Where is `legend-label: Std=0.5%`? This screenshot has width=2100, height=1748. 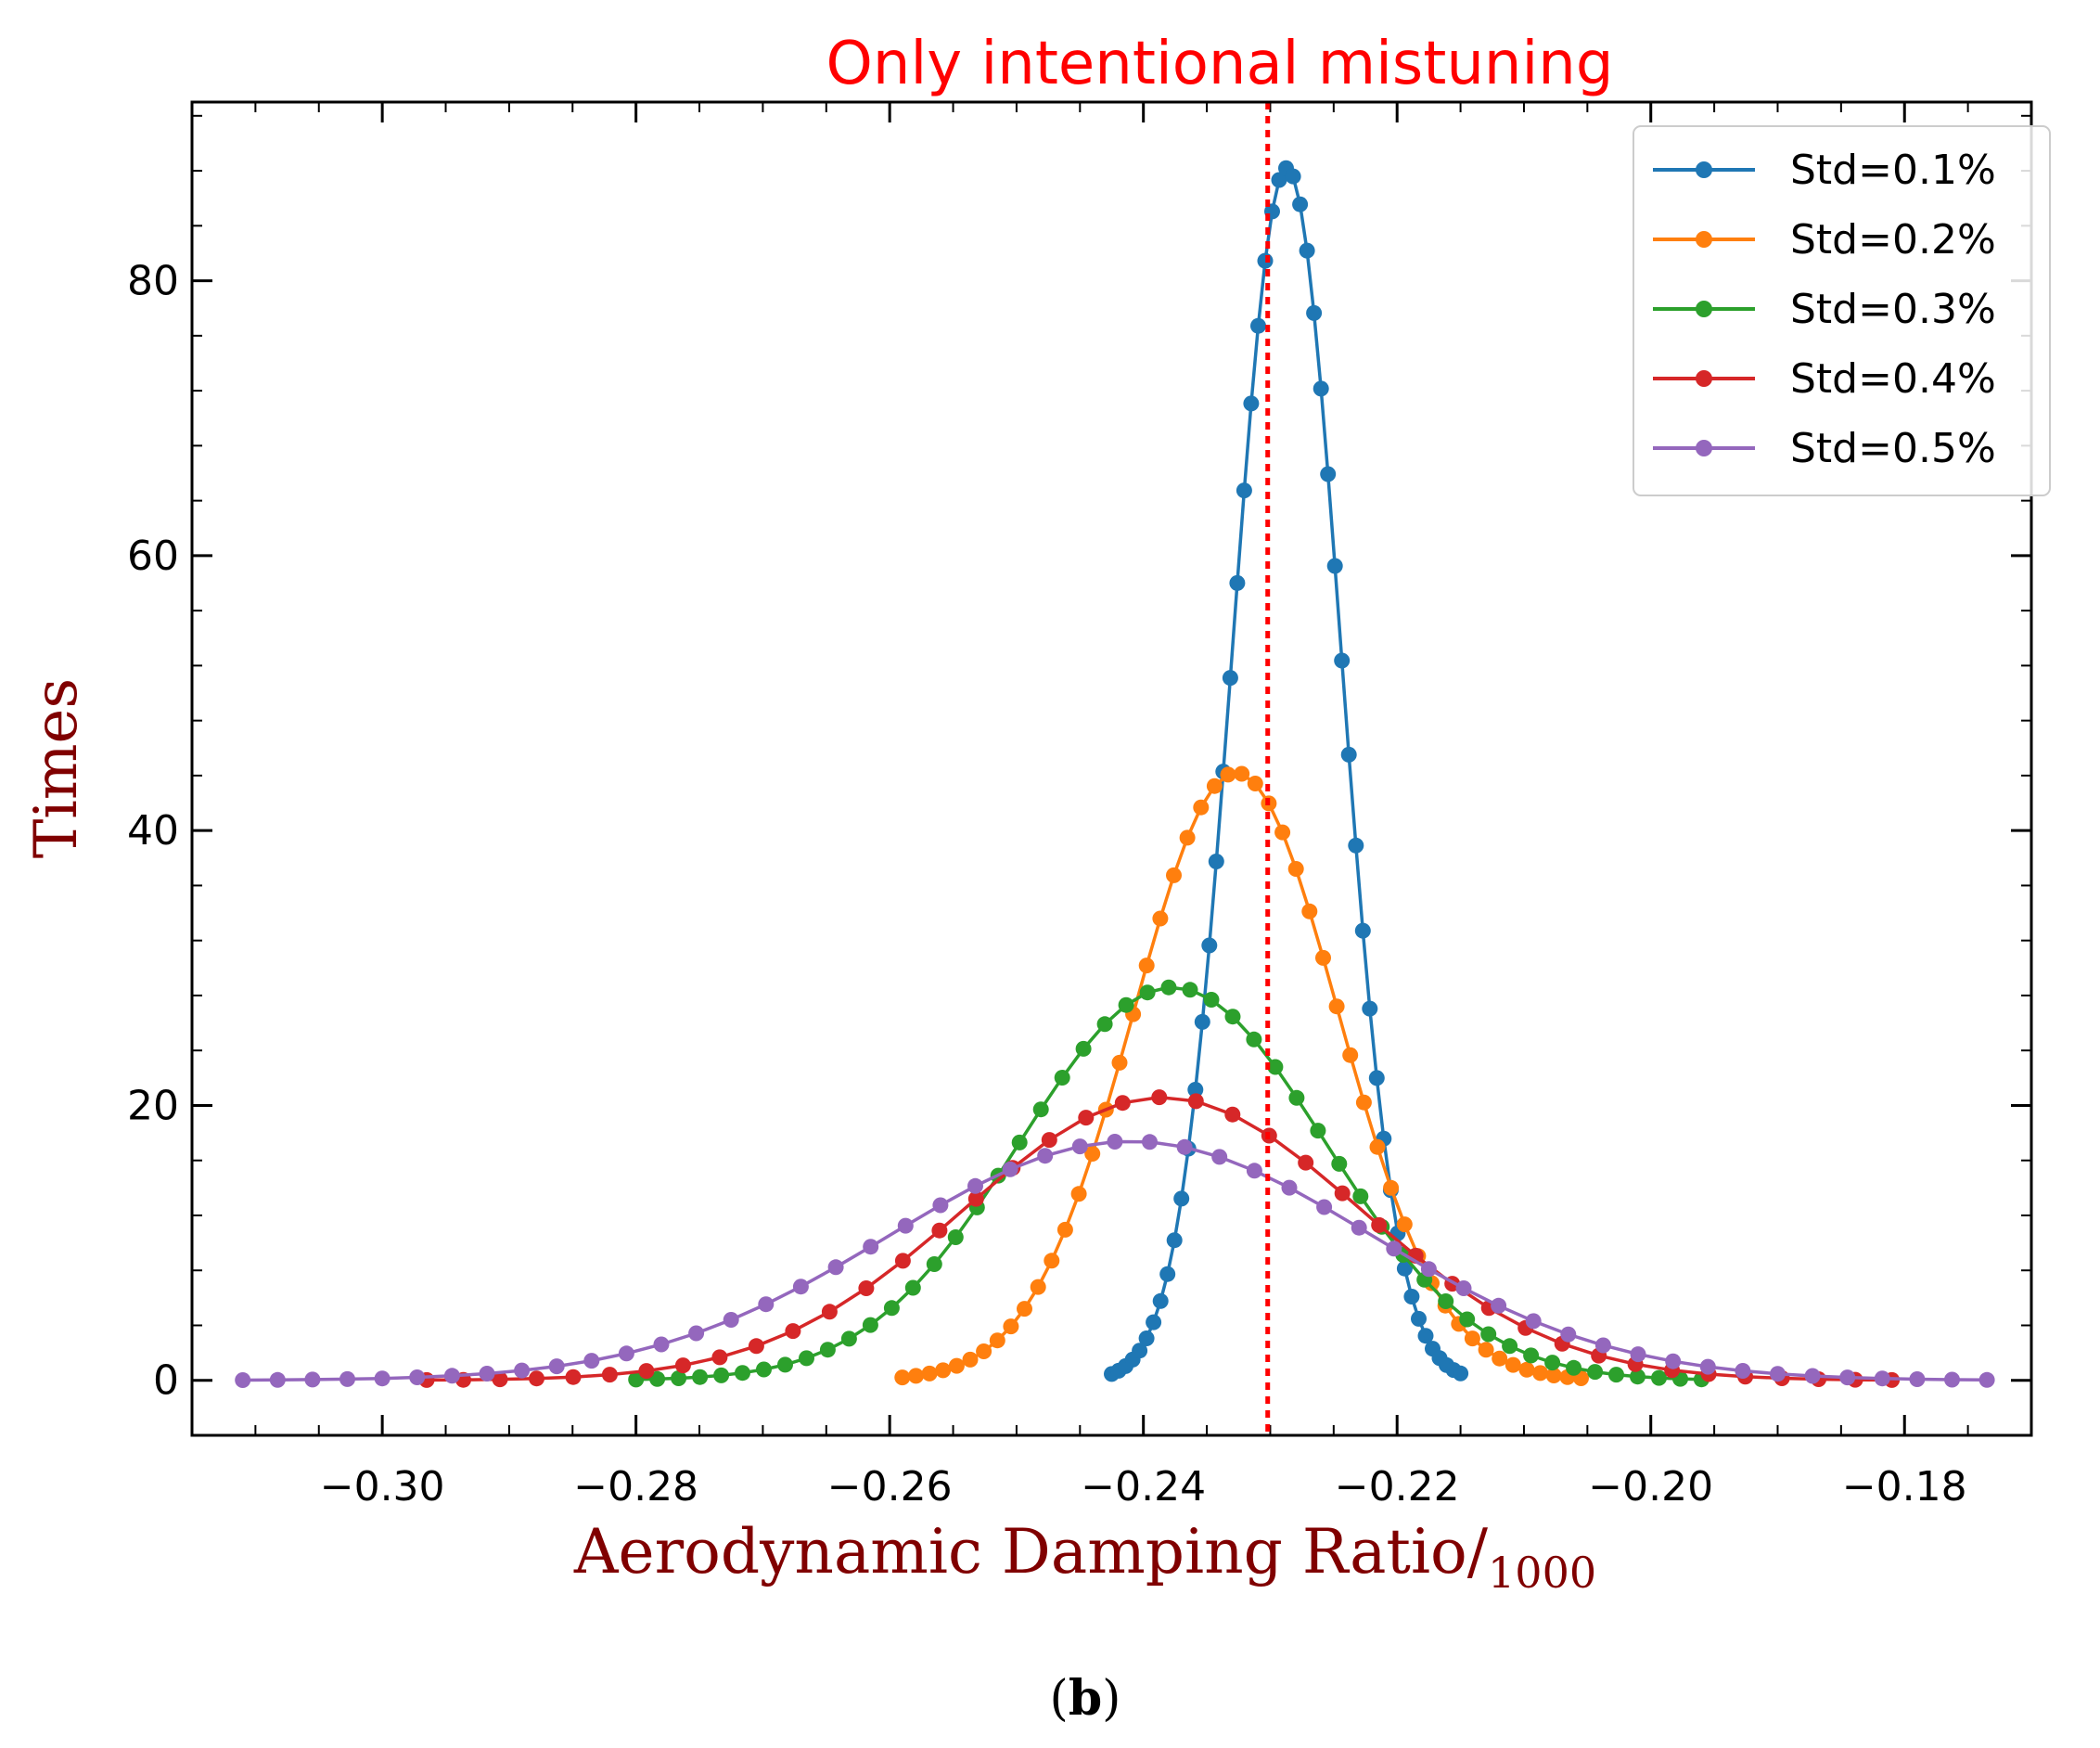
legend-label: Std=0.5% is located at coordinates (1893, 448).